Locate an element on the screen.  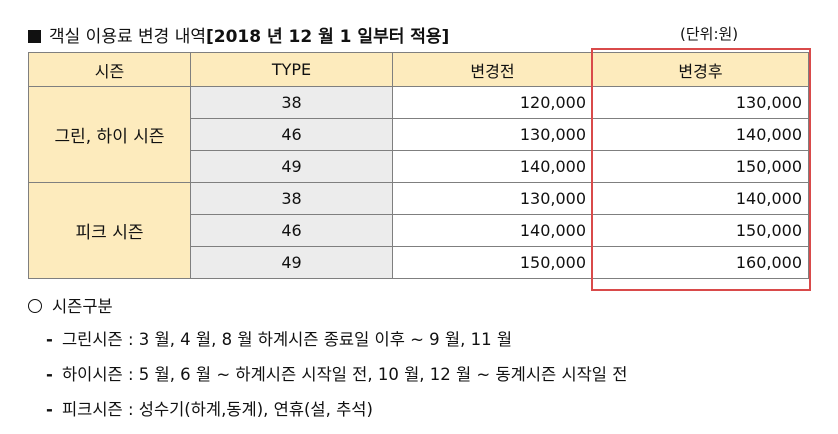
table-row: 49 140,000 150,000 is located at coordinates (419, 166).